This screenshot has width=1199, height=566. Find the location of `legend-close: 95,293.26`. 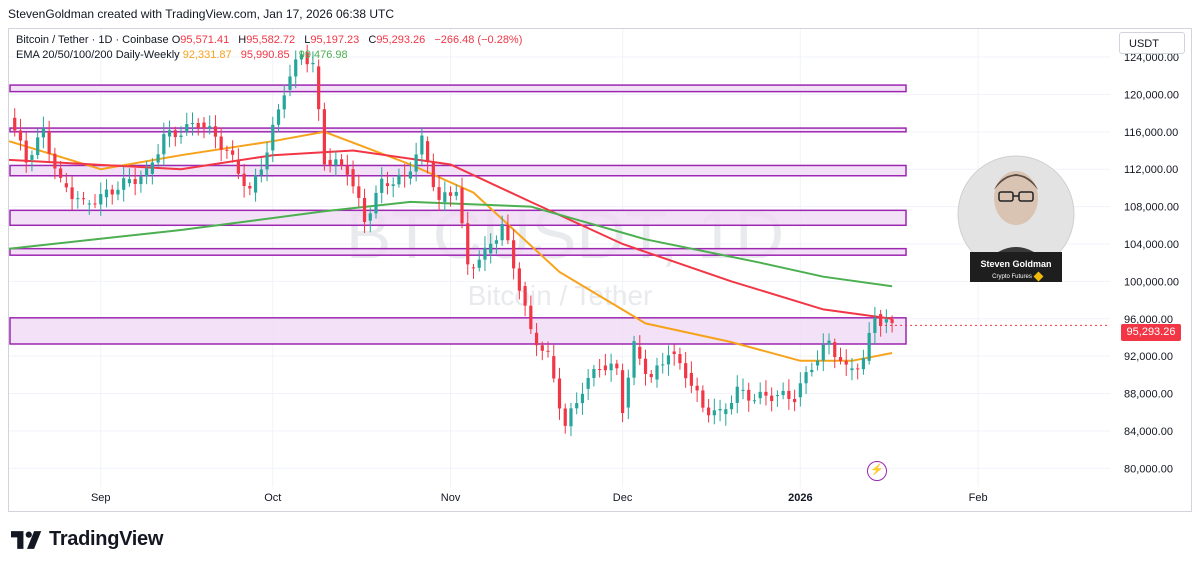

legend-close: 95,293.26 is located at coordinates (401, 40).